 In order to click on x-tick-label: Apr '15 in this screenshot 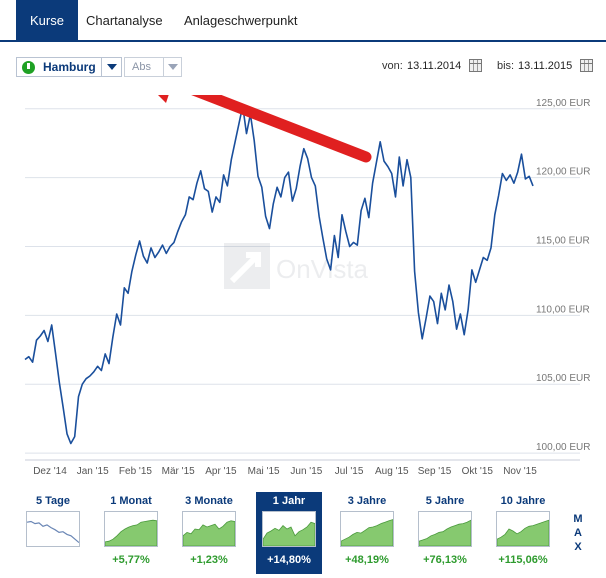, I will do `click(221, 471)`.